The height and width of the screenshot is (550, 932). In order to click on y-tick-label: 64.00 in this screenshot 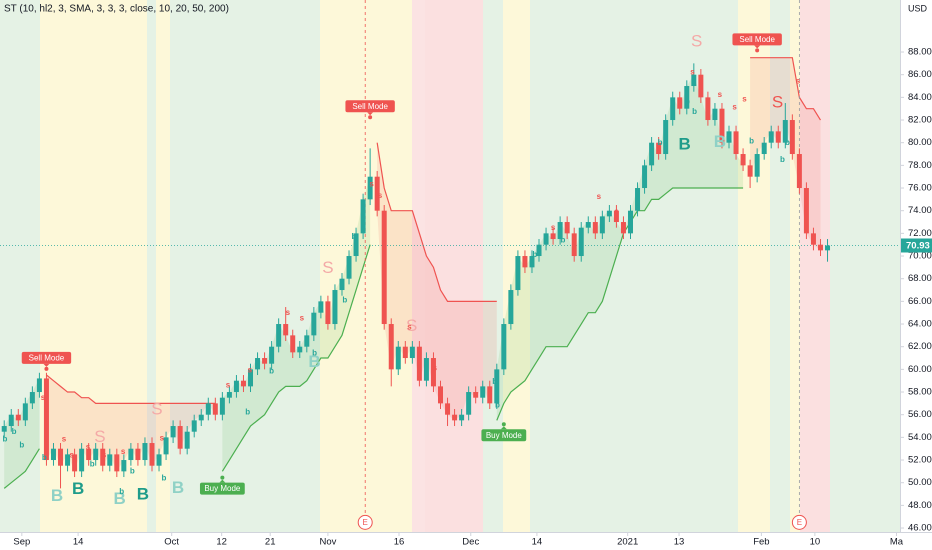, I will do `click(920, 324)`.